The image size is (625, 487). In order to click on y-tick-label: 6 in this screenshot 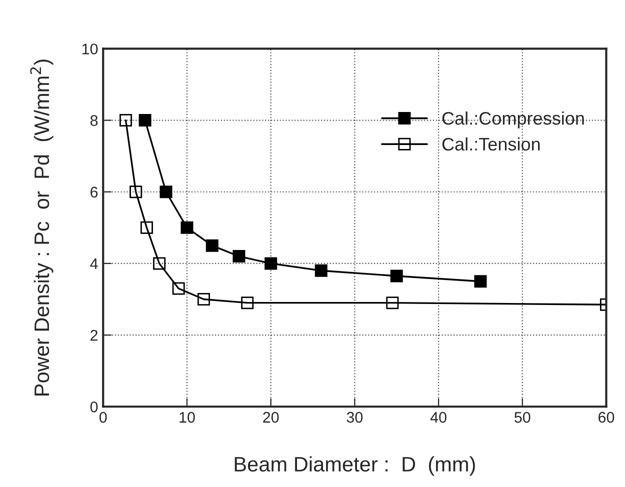, I will do `click(94, 192)`.